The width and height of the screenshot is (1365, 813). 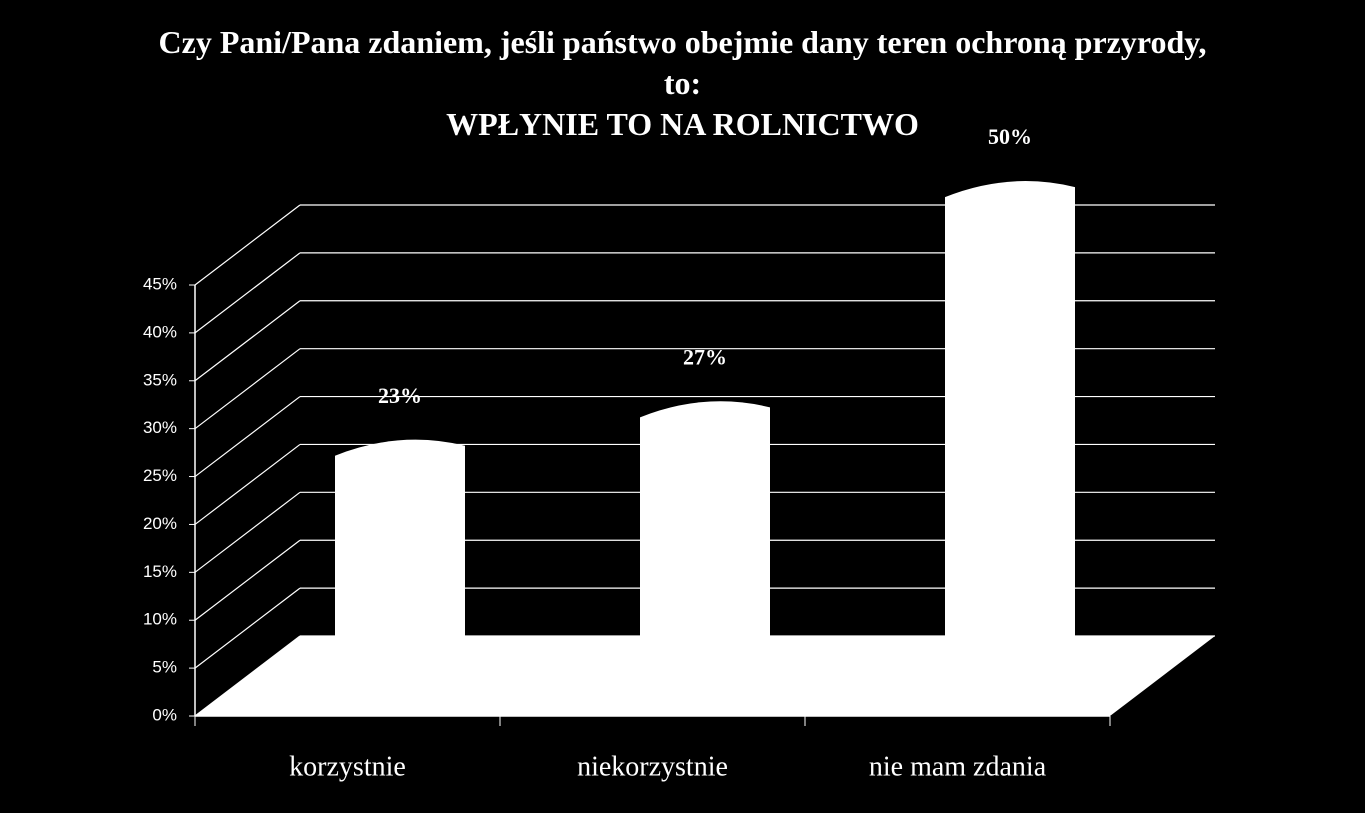 What do you see at coordinates (160, 283) in the screenshot?
I see `y-tick-label: 45%` at bounding box center [160, 283].